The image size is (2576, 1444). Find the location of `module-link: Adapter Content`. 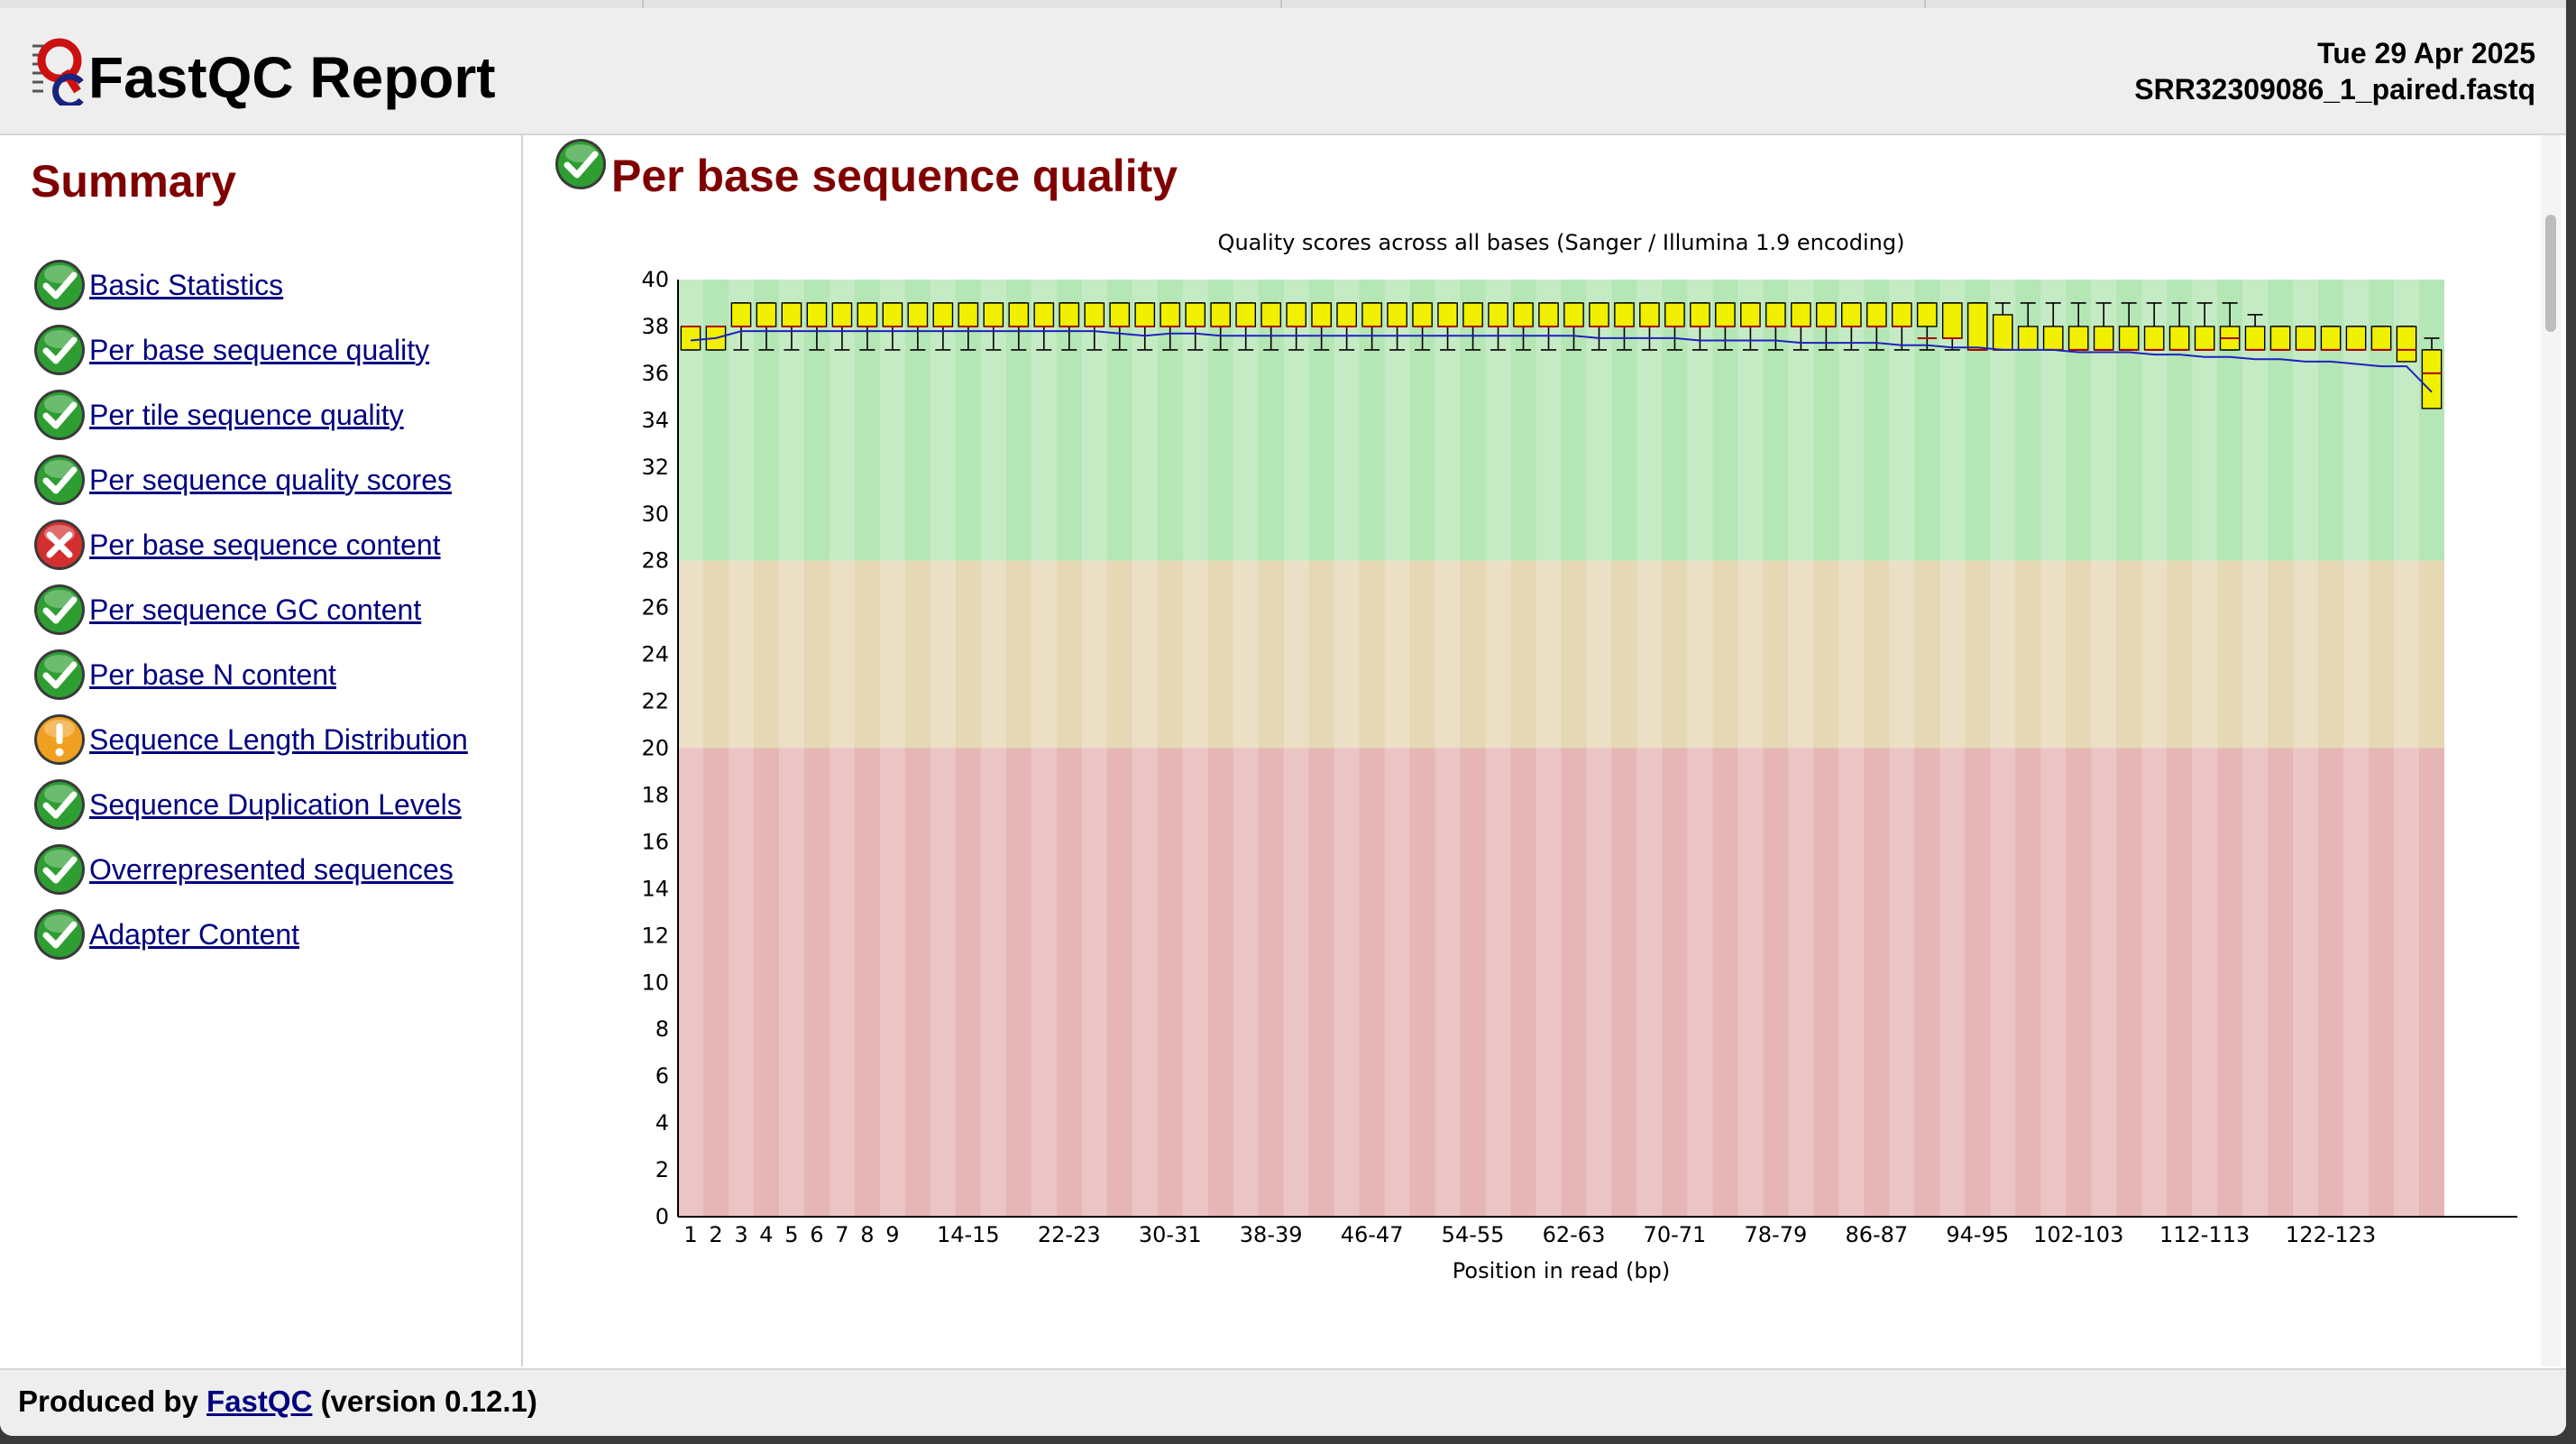

module-link: Adapter Content is located at coordinates (194, 934).